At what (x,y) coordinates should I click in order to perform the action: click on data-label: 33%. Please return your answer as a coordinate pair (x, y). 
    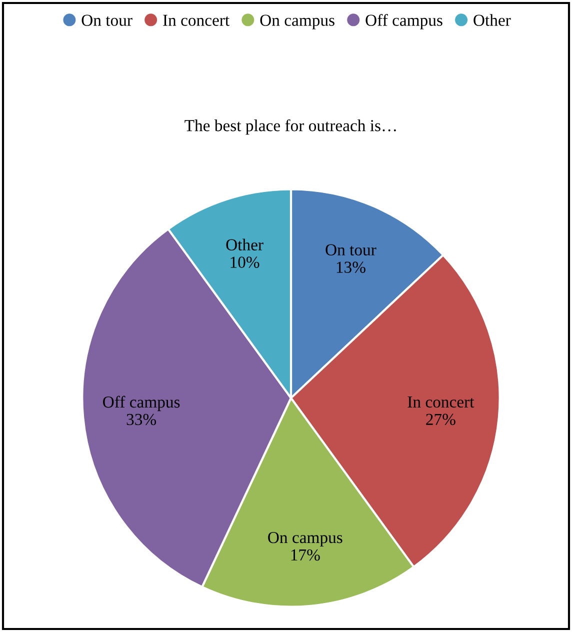
    Looking at the image, I should click on (141, 420).